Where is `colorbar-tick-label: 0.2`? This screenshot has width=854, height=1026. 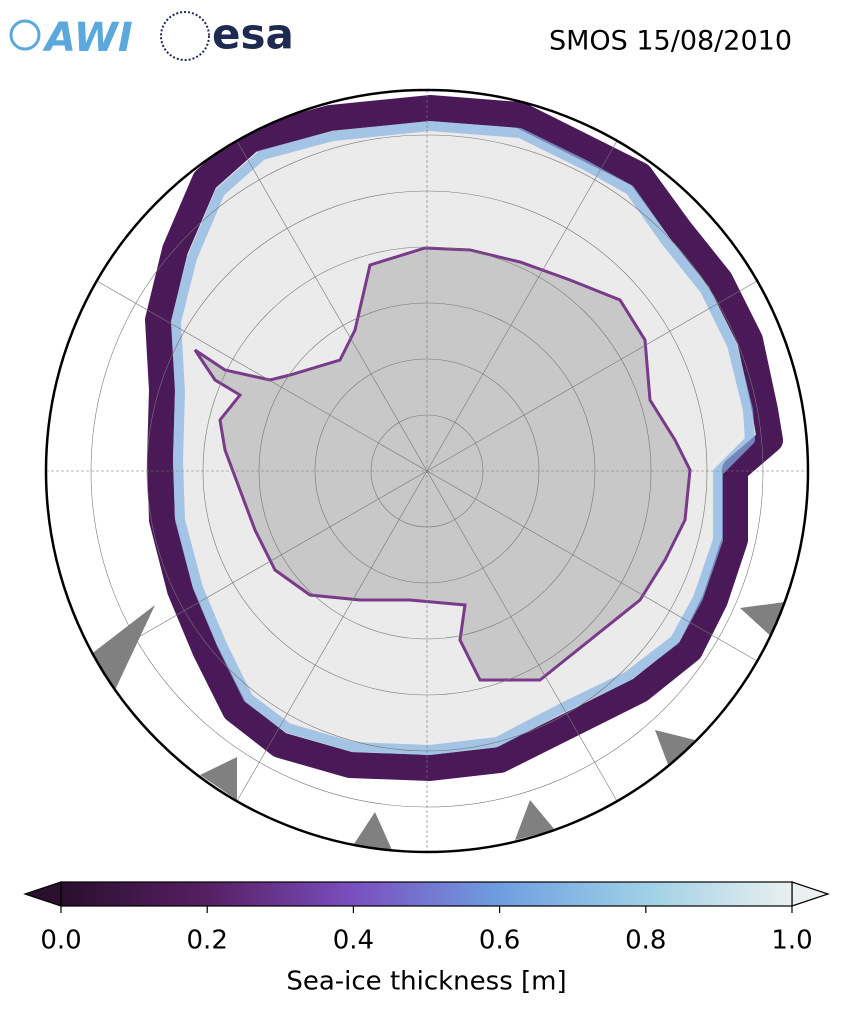 colorbar-tick-label: 0.2 is located at coordinates (207, 941).